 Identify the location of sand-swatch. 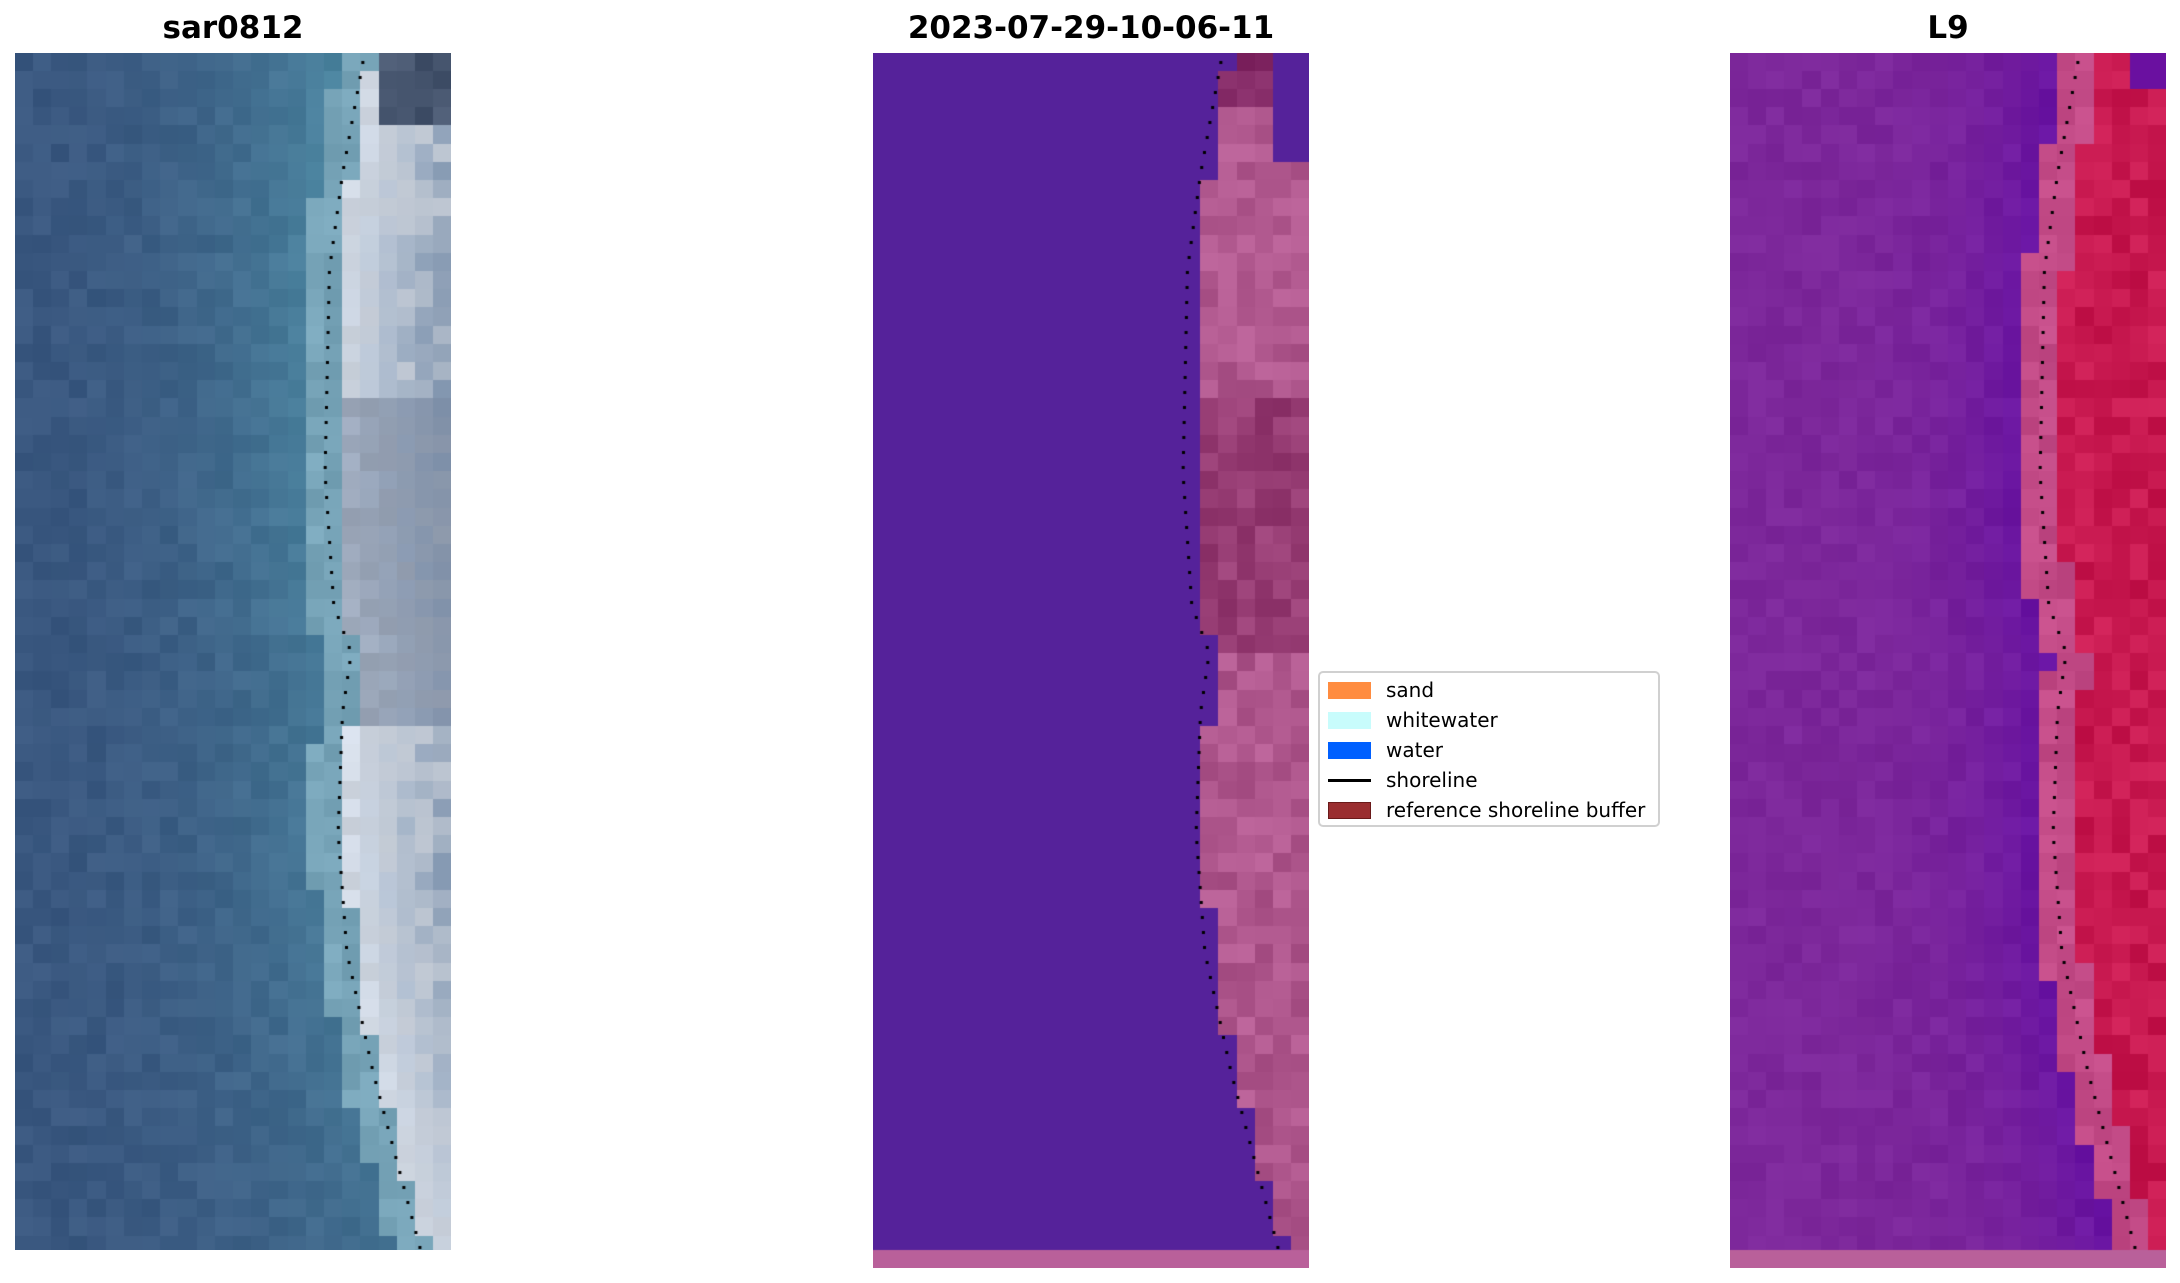
(1349, 690).